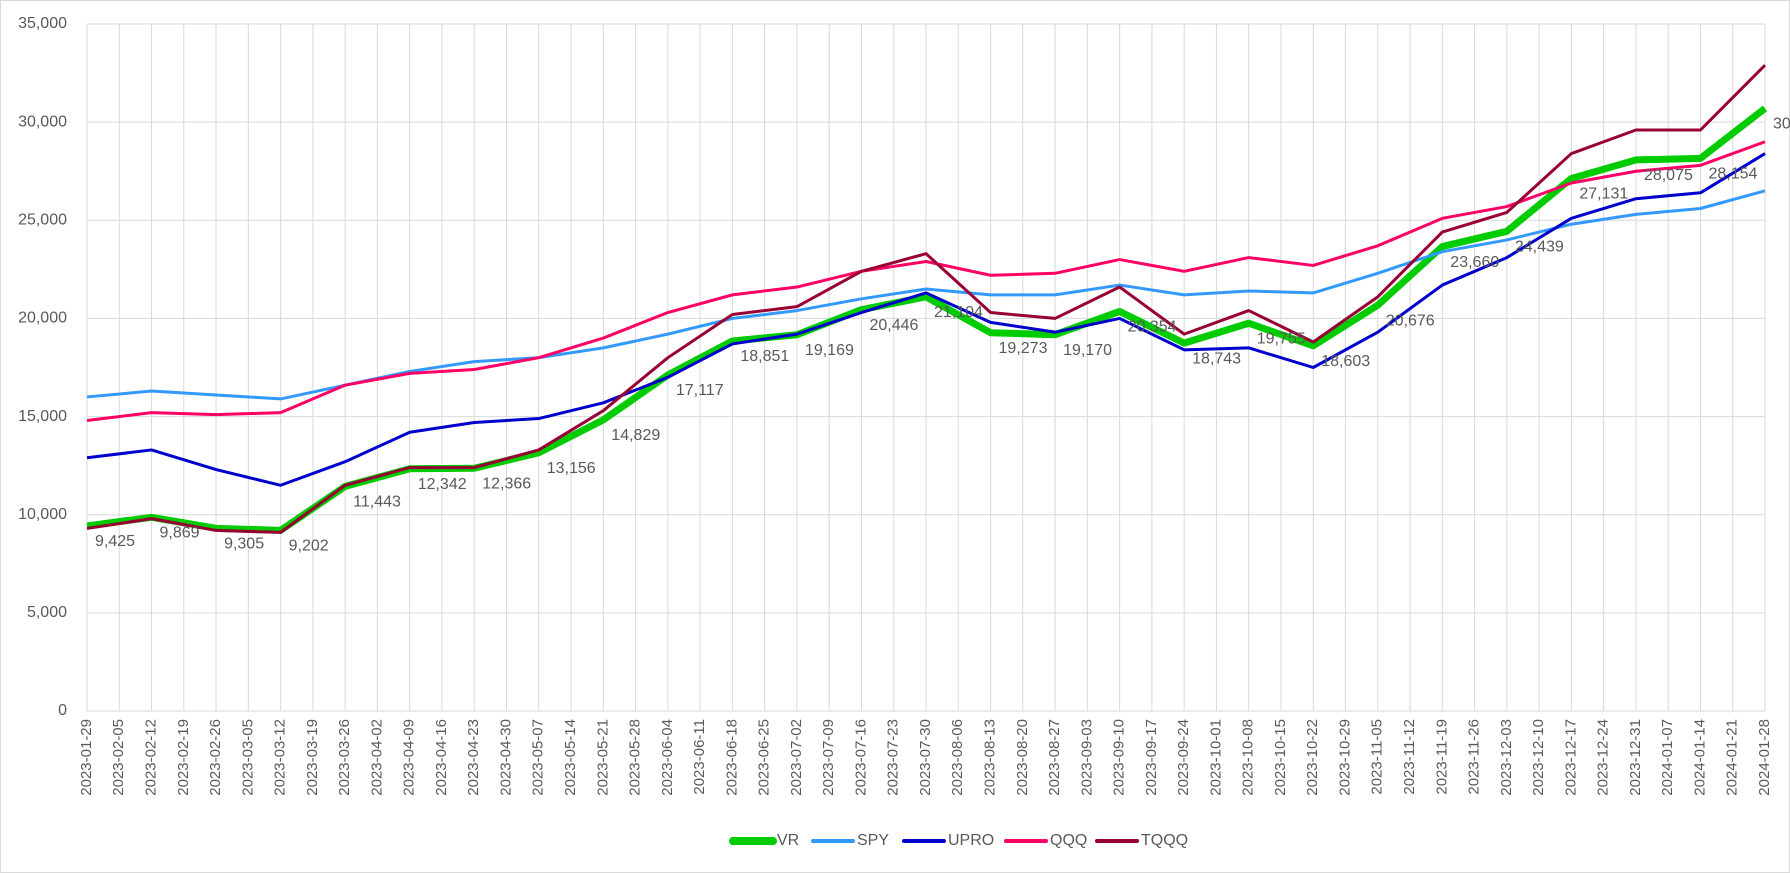 The image size is (1790, 873). What do you see at coordinates (788, 840) in the screenshot?
I see `legend-label: VR` at bounding box center [788, 840].